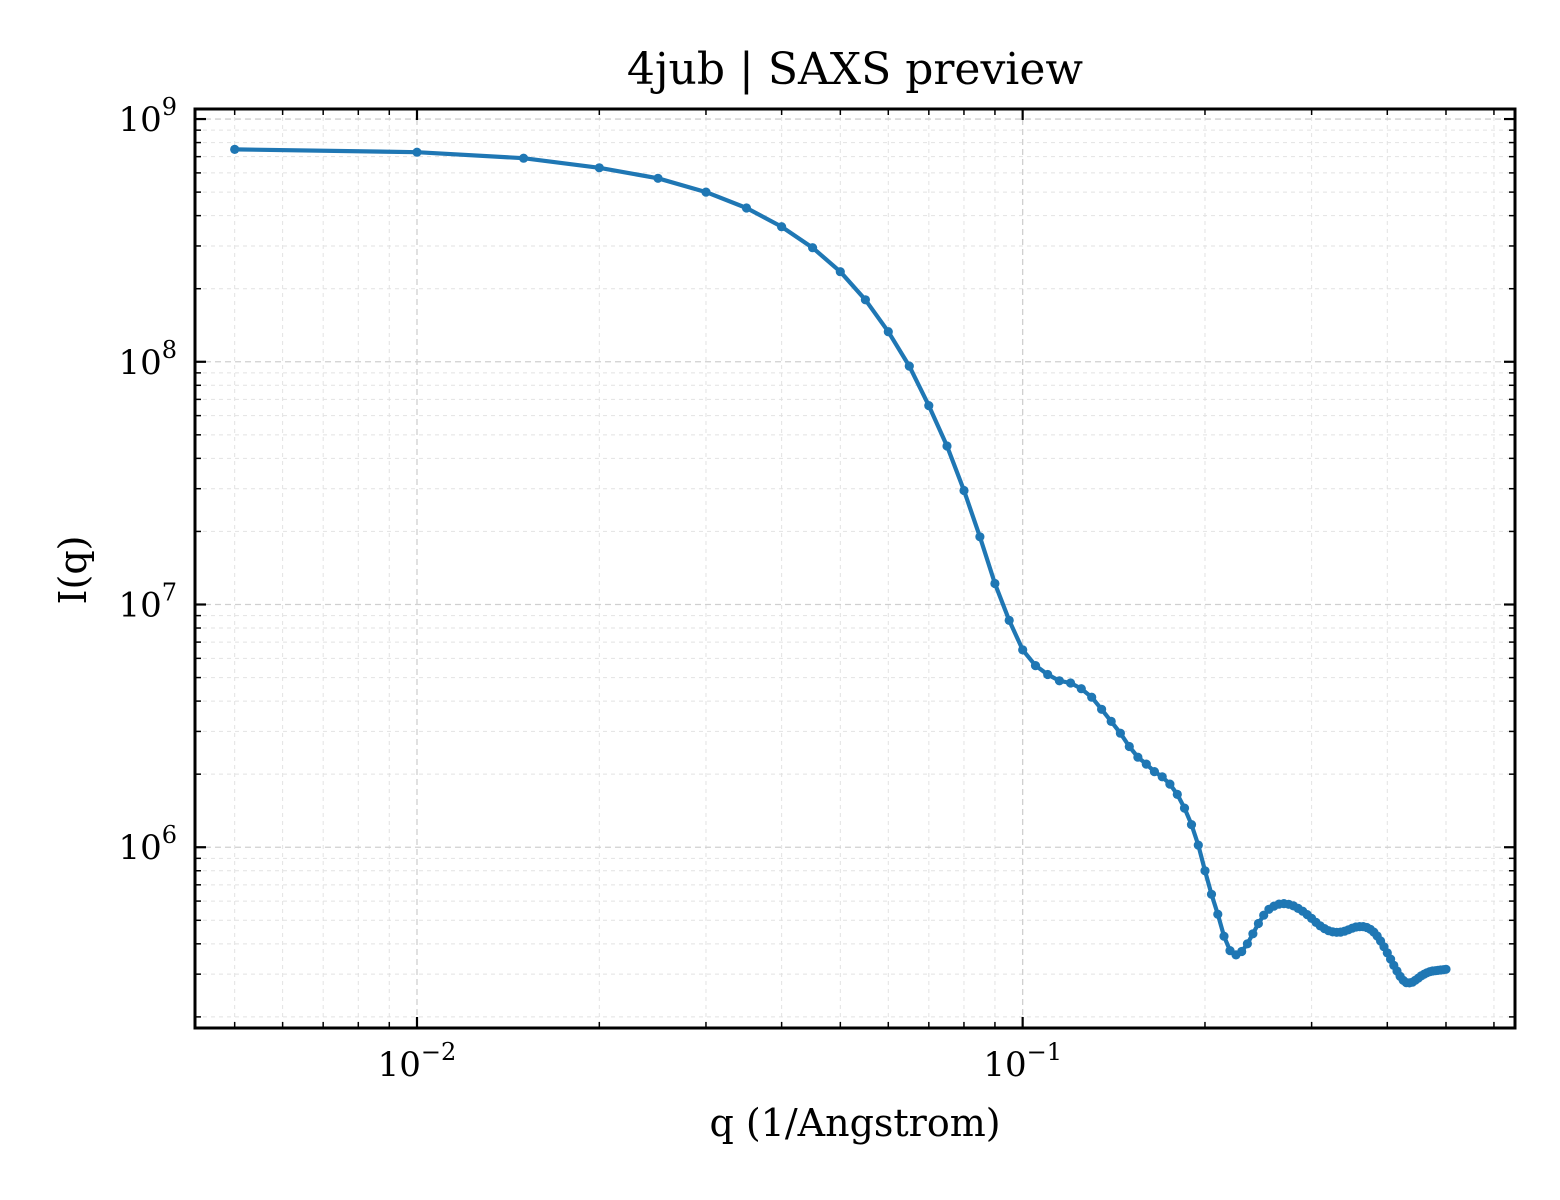  Describe the element at coordinates (417, 1061) in the screenshot. I see `x-tick-label: 10⁻²` at that location.